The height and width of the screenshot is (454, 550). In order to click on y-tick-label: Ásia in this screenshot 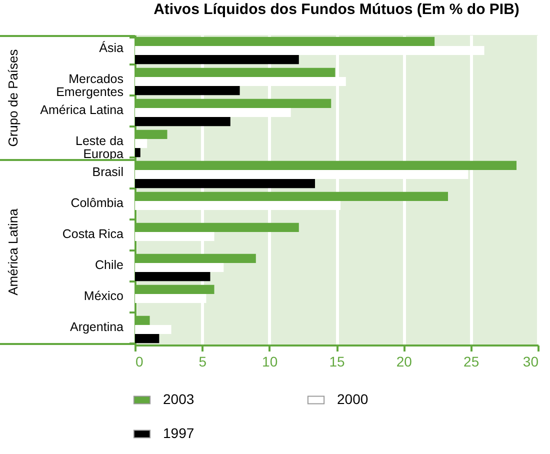, I will do `click(111, 48)`.